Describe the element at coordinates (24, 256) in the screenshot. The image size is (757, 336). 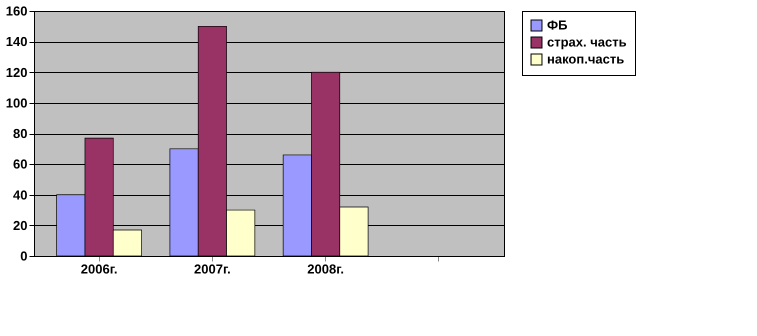
I see `y-tick-label: 0` at that location.